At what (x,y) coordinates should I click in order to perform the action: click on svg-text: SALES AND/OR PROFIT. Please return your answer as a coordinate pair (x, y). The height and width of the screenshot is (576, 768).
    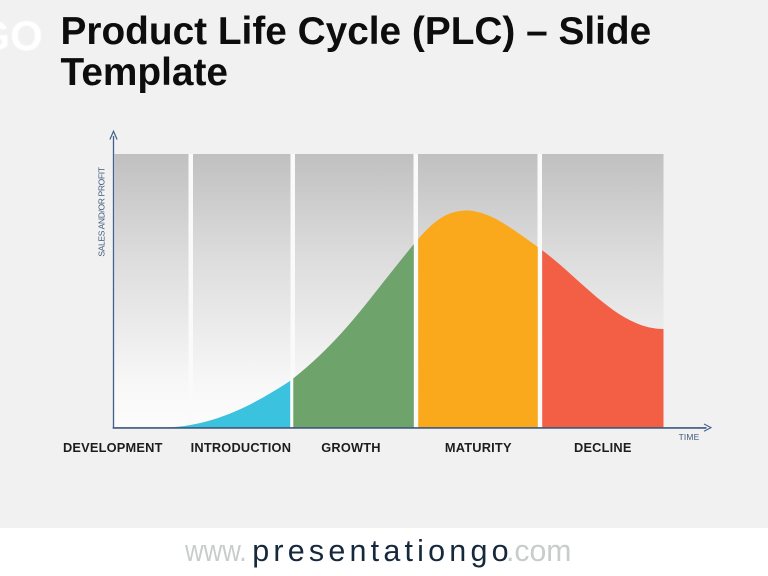
    Looking at the image, I should click on (102, 211).